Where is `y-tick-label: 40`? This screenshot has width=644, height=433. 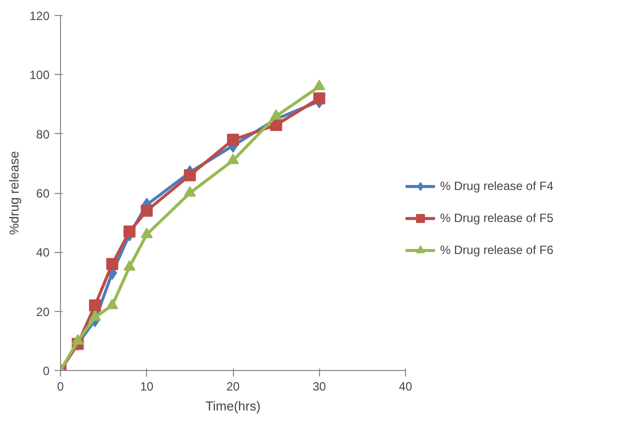 y-tick-label: 40 is located at coordinates (43, 253).